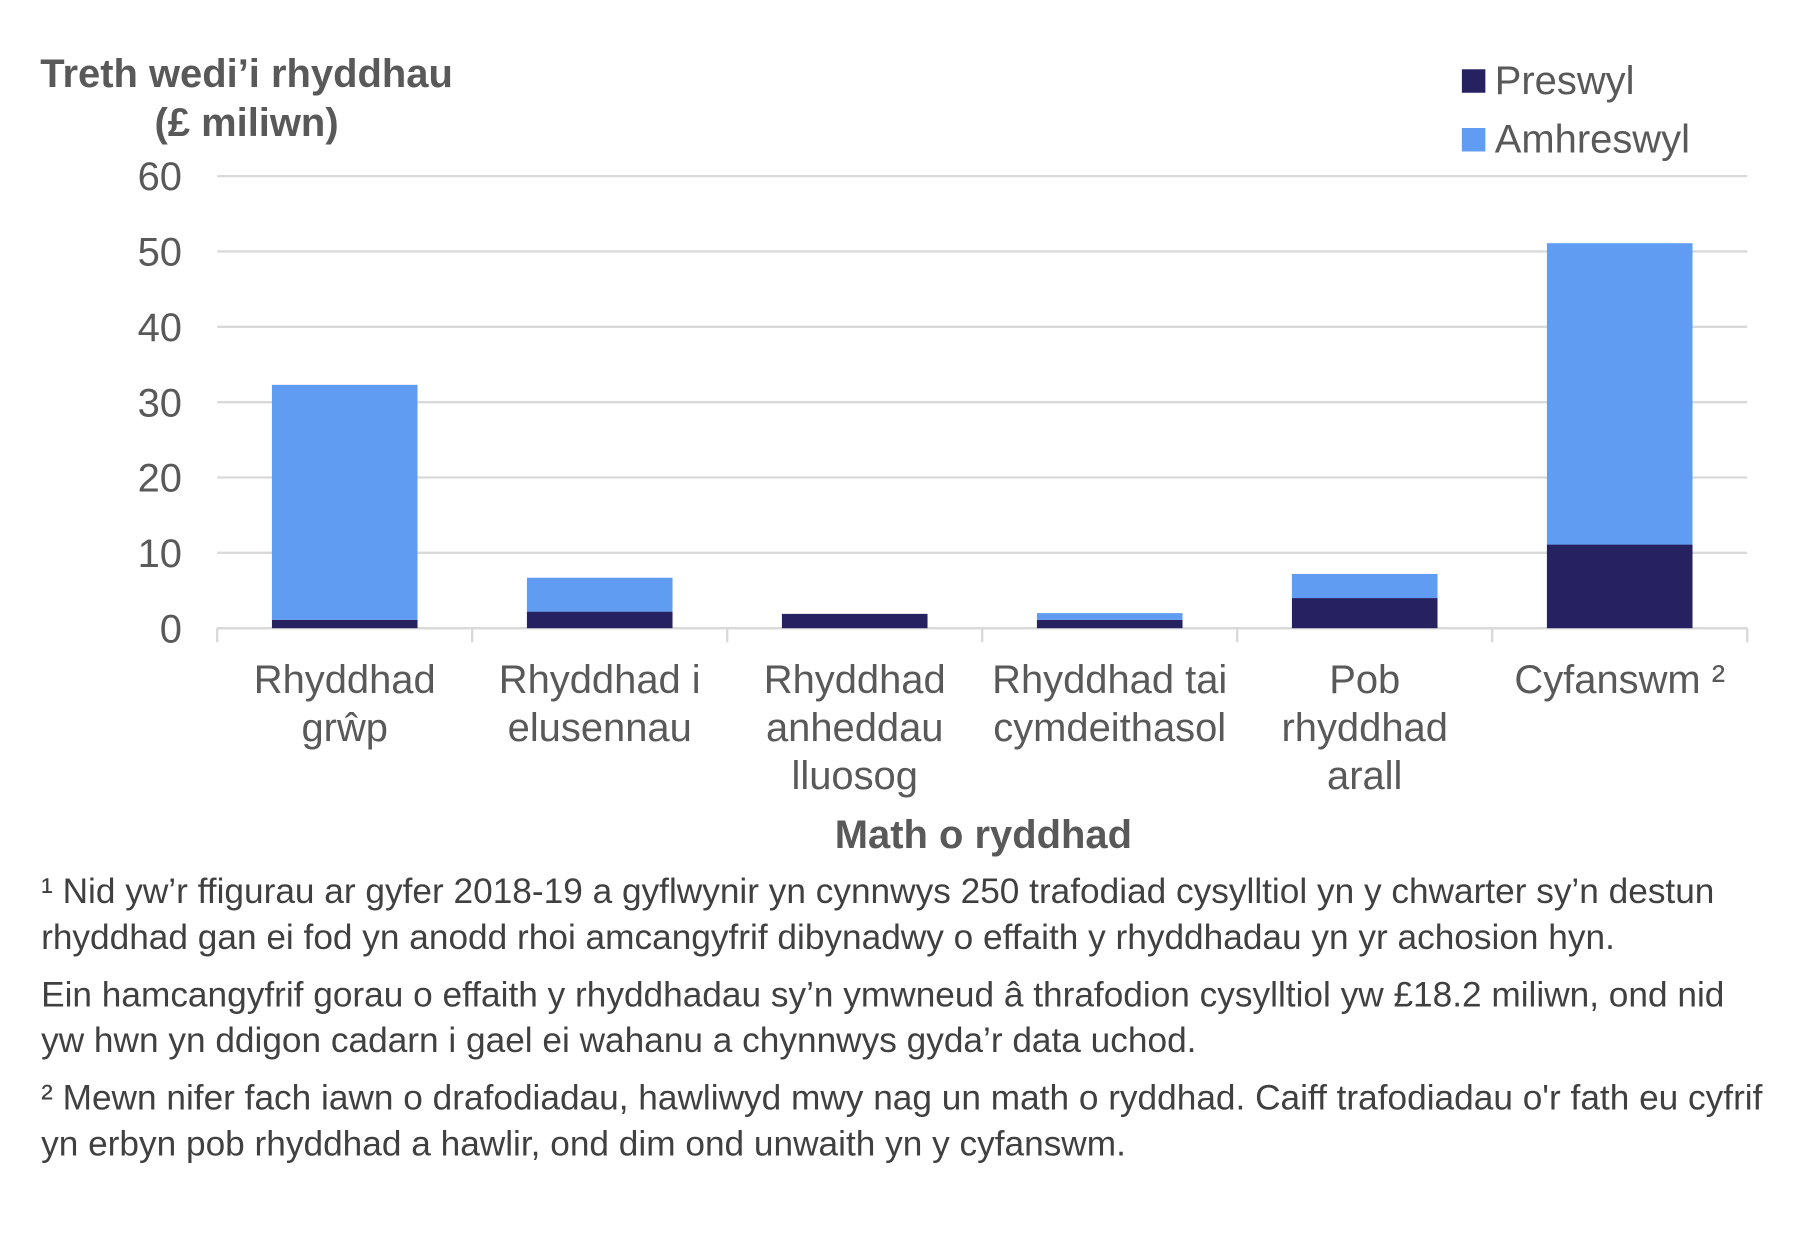 The height and width of the screenshot is (1254, 1820). What do you see at coordinates (345, 704) in the screenshot?
I see `x-tick-label: Rhyddhad grŵp` at bounding box center [345, 704].